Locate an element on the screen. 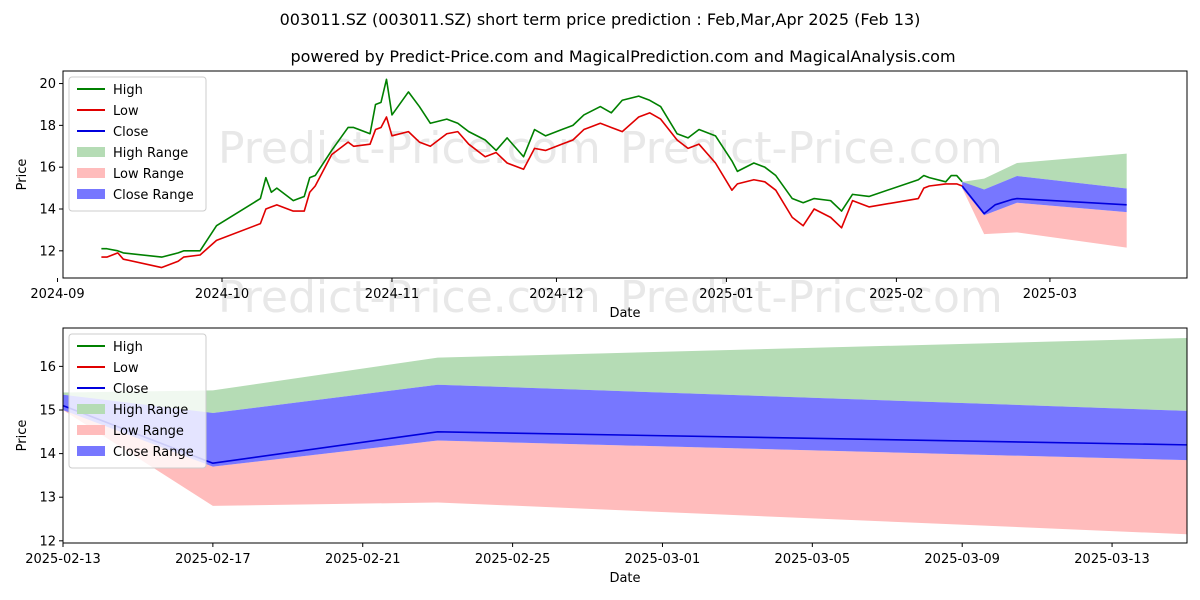 The width and height of the screenshot is (1200, 600). y-tick-label: 20 is located at coordinates (47, 84).